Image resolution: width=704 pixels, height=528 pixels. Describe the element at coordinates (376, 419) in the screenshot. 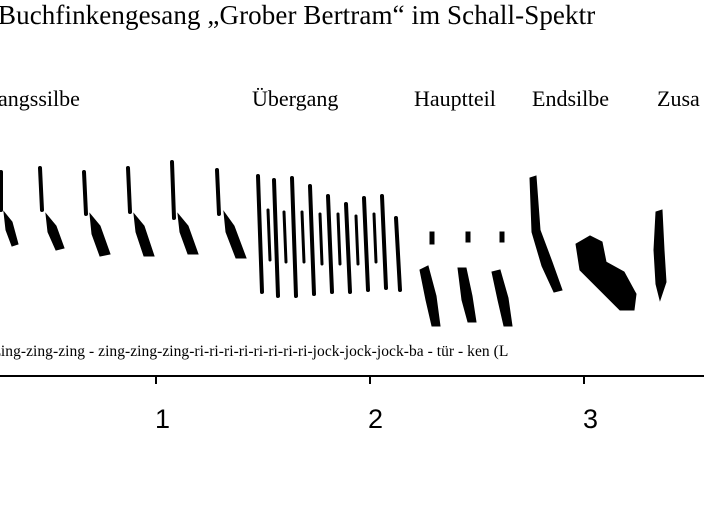

I see `axis-tick-label: 2` at that location.